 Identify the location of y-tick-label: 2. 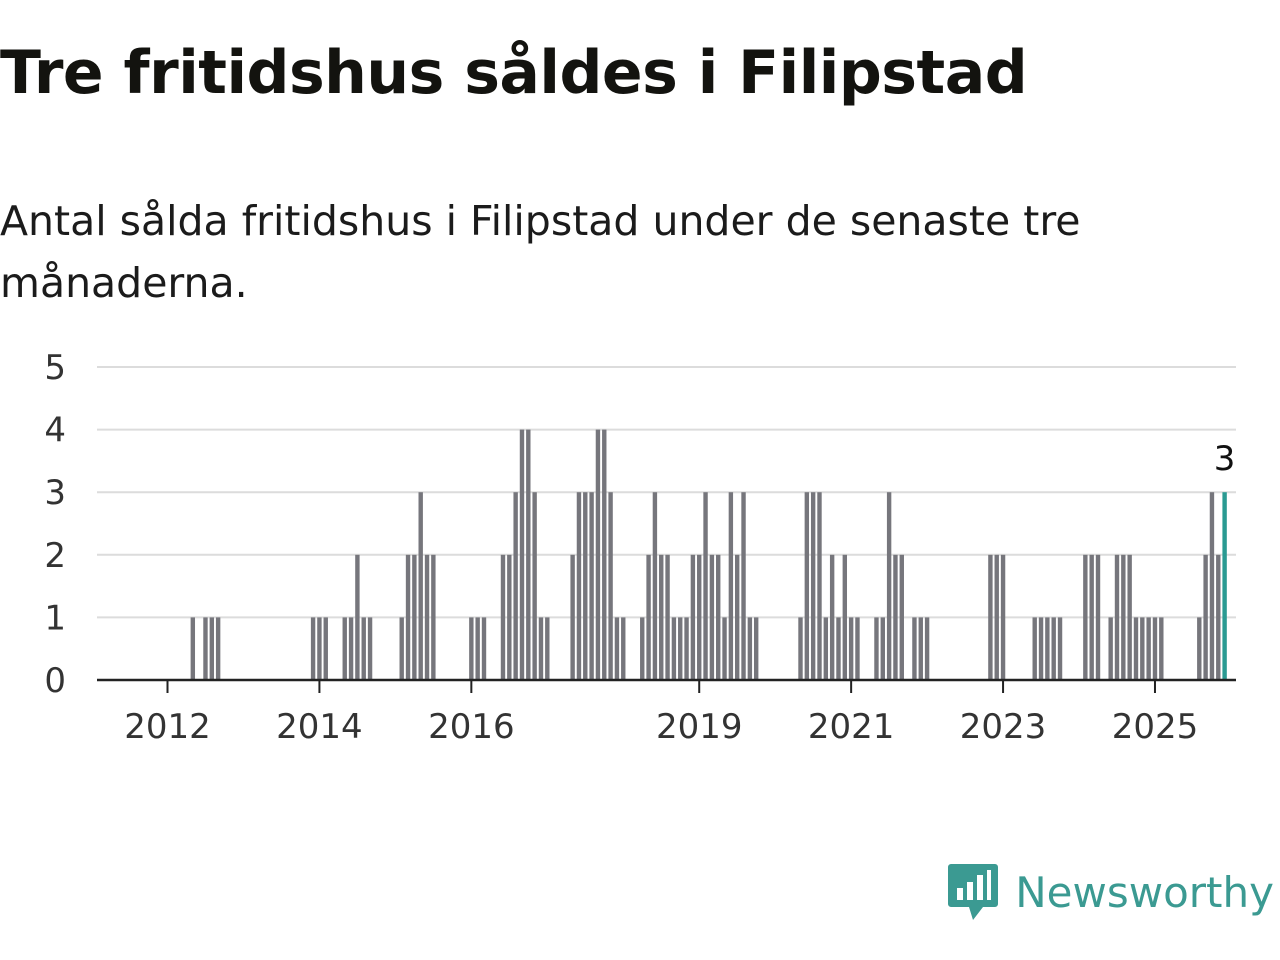
(55, 556).